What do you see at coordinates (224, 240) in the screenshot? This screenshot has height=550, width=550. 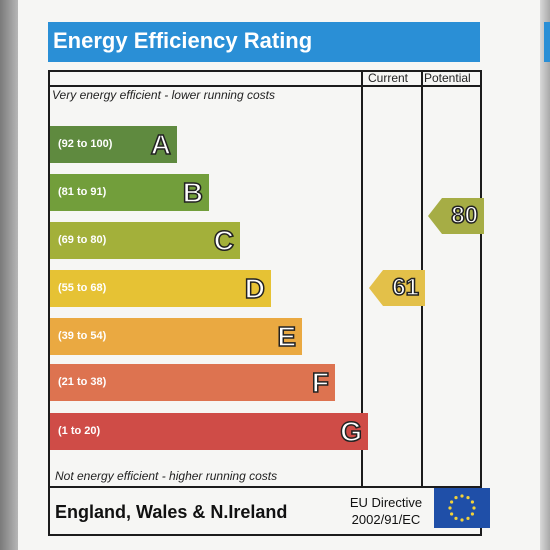 I see `band-letter: C` at bounding box center [224, 240].